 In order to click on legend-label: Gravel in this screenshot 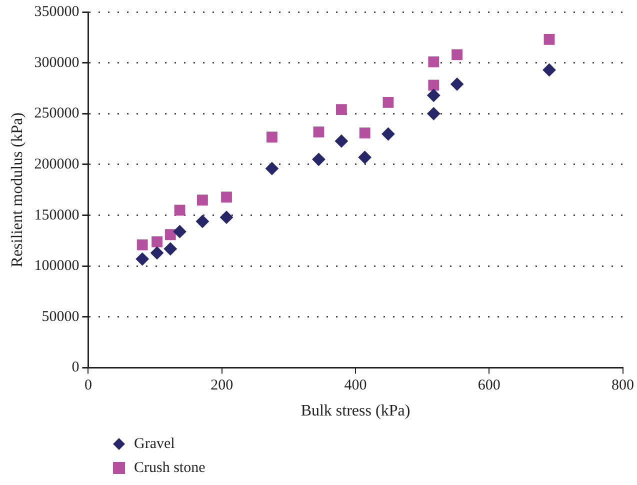, I will do `click(154, 444)`.